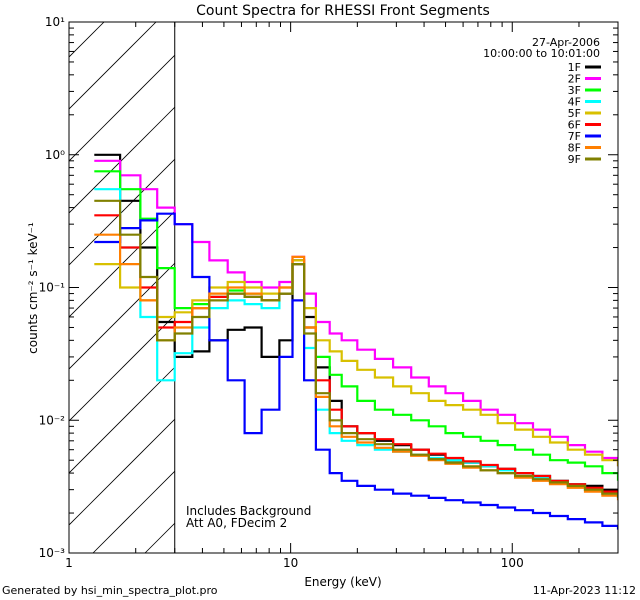 This screenshot has height=600, width=640. Describe the element at coordinates (69, 563) in the screenshot. I see `x-tick-label: 1` at that location.